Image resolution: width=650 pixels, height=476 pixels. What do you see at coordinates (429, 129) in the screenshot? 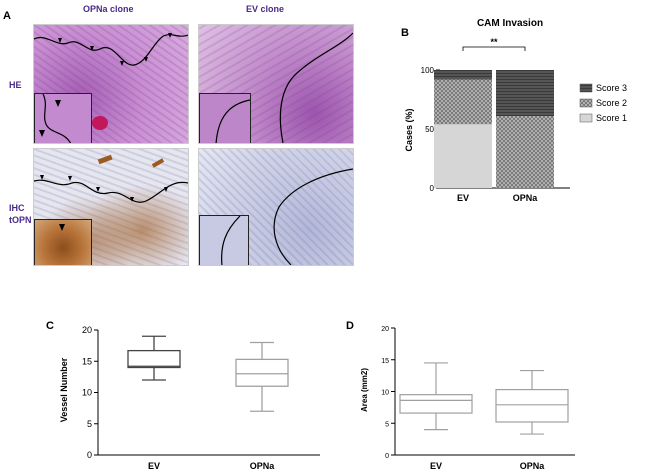
I see `chart-b-ytick-label: 50` at bounding box center [429, 129].